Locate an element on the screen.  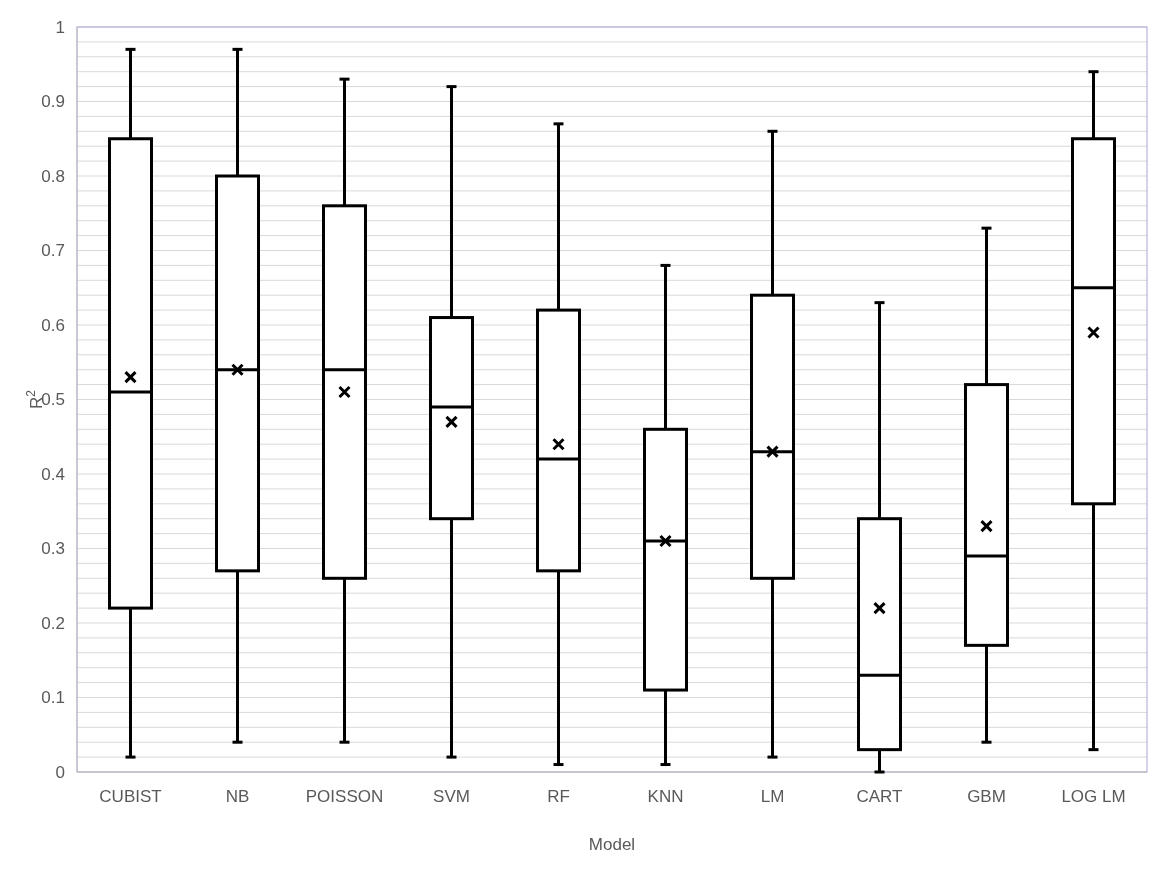
x-tick-label: CART is located at coordinates (879, 796).